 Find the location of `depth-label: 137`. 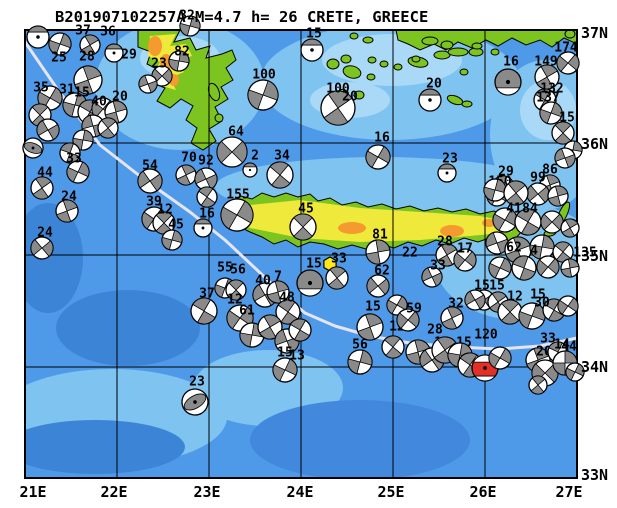

depth-label: 137 is located at coordinates (547, 98).